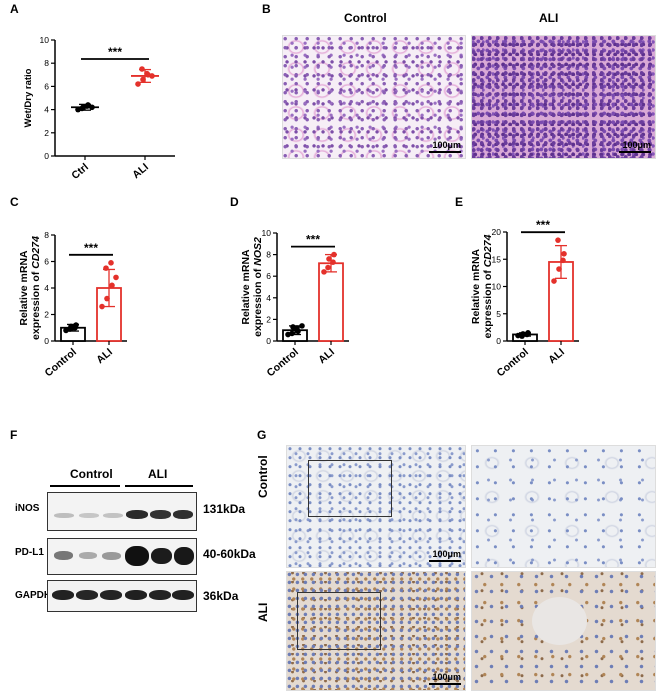 The width and height of the screenshot is (661, 694). What do you see at coordinates (266, 9) in the screenshot?
I see `panel-label-b: B` at bounding box center [266, 9].